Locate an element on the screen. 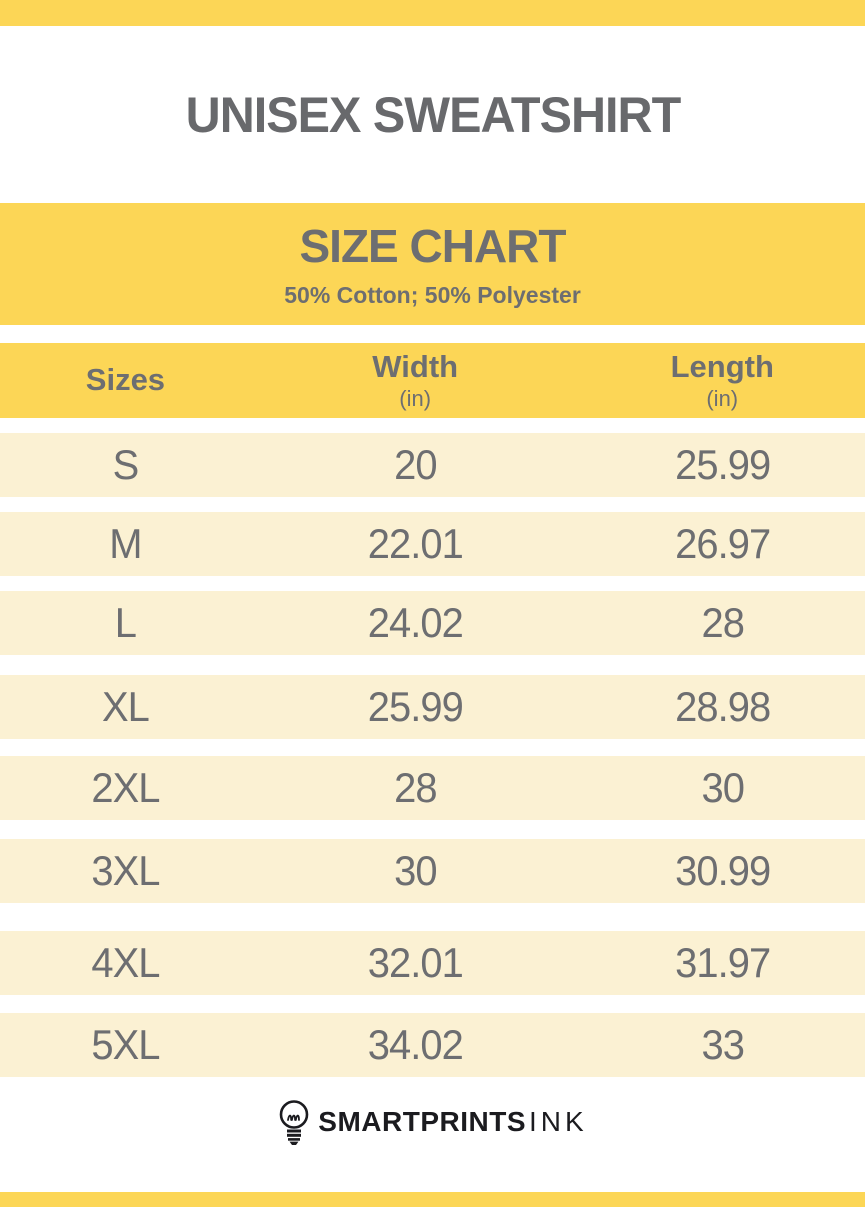 The height and width of the screenshot is (1207, 865). header-sizes: Sizes is located at coordinates (125, 380).